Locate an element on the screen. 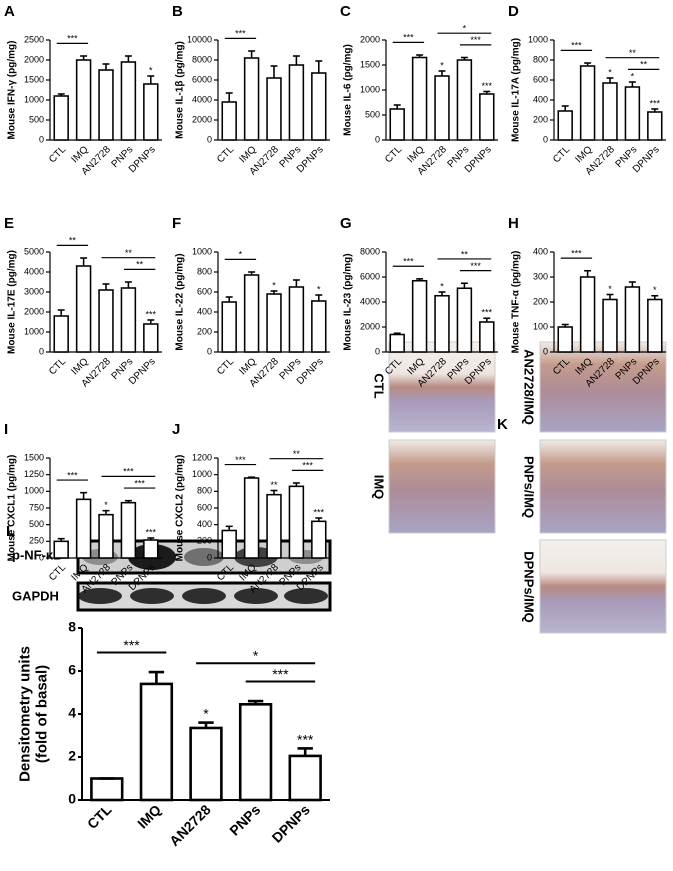  y-axis-label: Mouse CXCL1 (pg/mg) is located at coordinates (12, 508).